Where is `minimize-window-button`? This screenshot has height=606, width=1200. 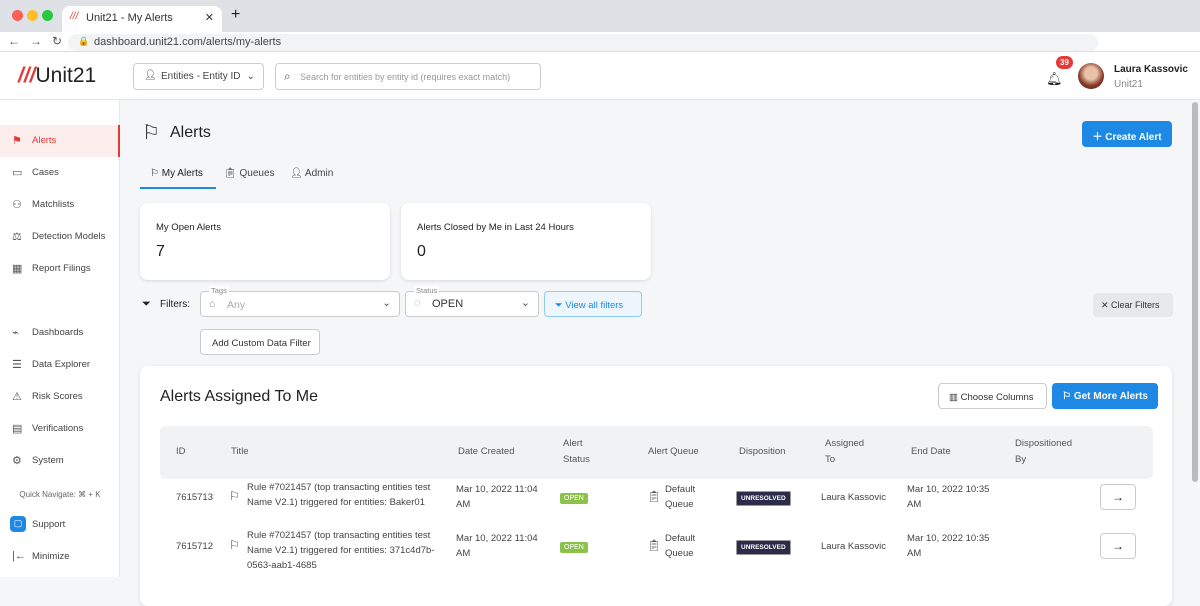
minimize-window-button is located at coordinates (32, 15).